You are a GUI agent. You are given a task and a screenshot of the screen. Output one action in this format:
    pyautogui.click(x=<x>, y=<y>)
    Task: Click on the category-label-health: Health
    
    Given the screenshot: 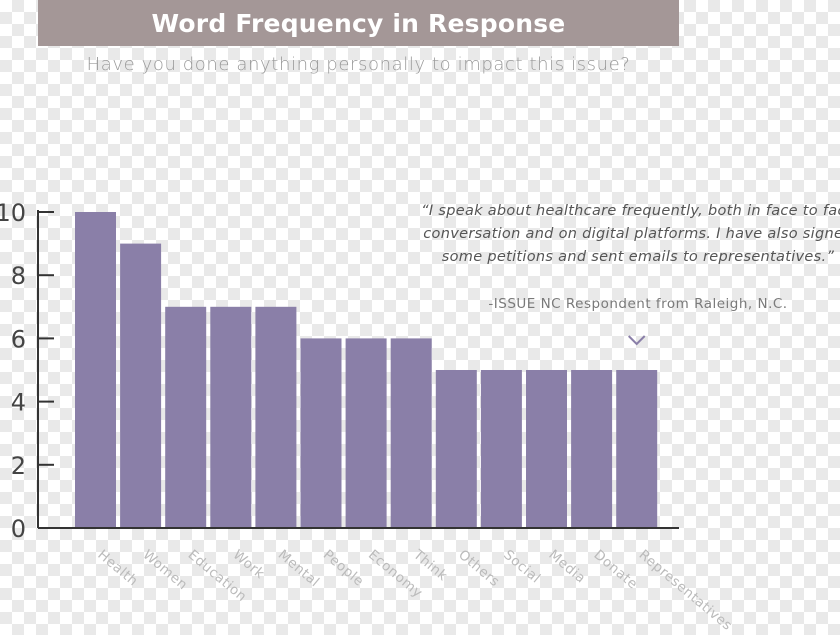 What is the action you would take?
    pyautogui.click(x=117, y=568)
    